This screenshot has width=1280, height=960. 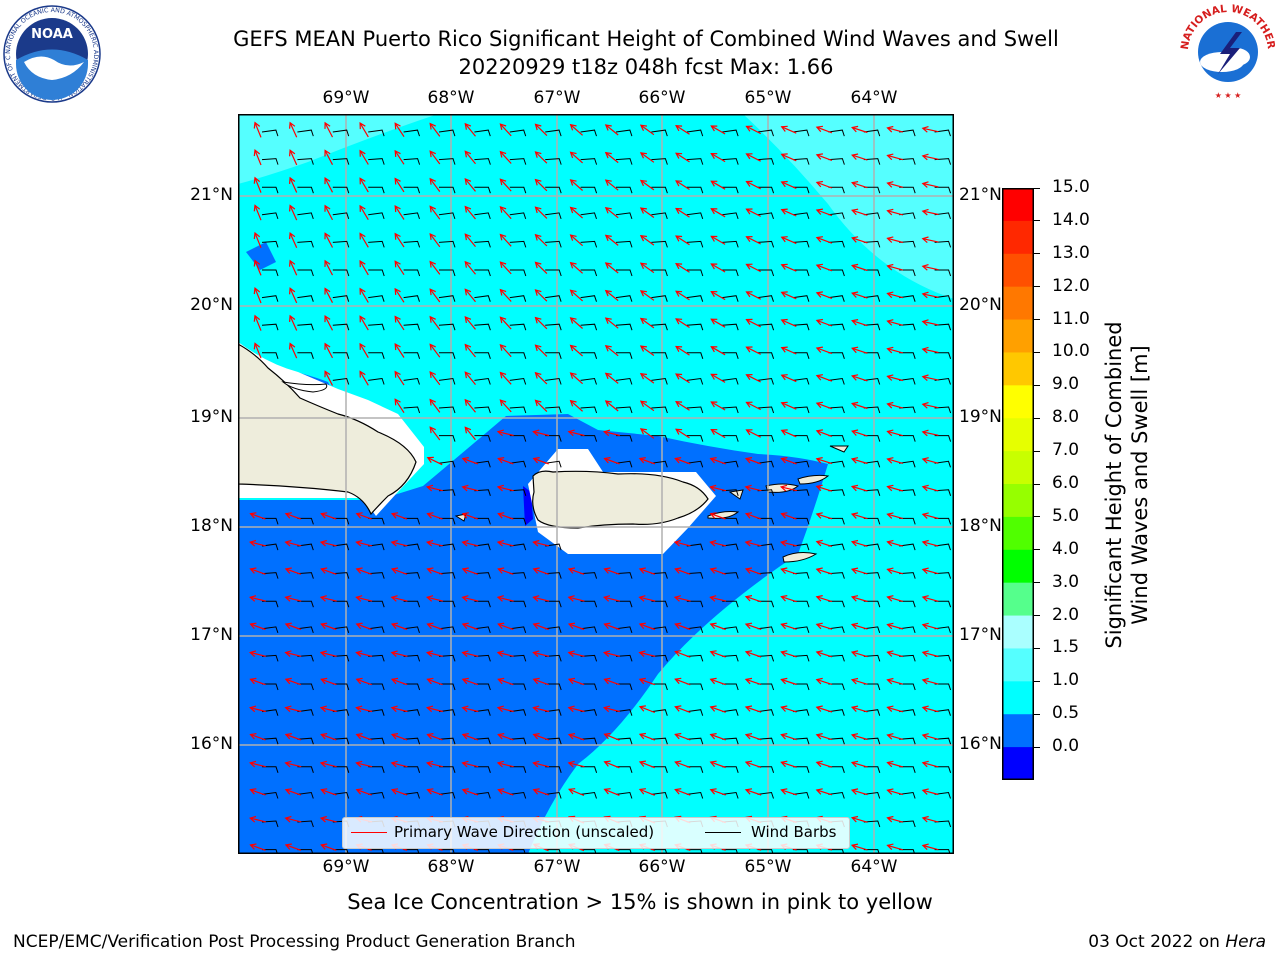 I want to click on colorbar-tick-label: 14.0, so click(x=1071, y=219).